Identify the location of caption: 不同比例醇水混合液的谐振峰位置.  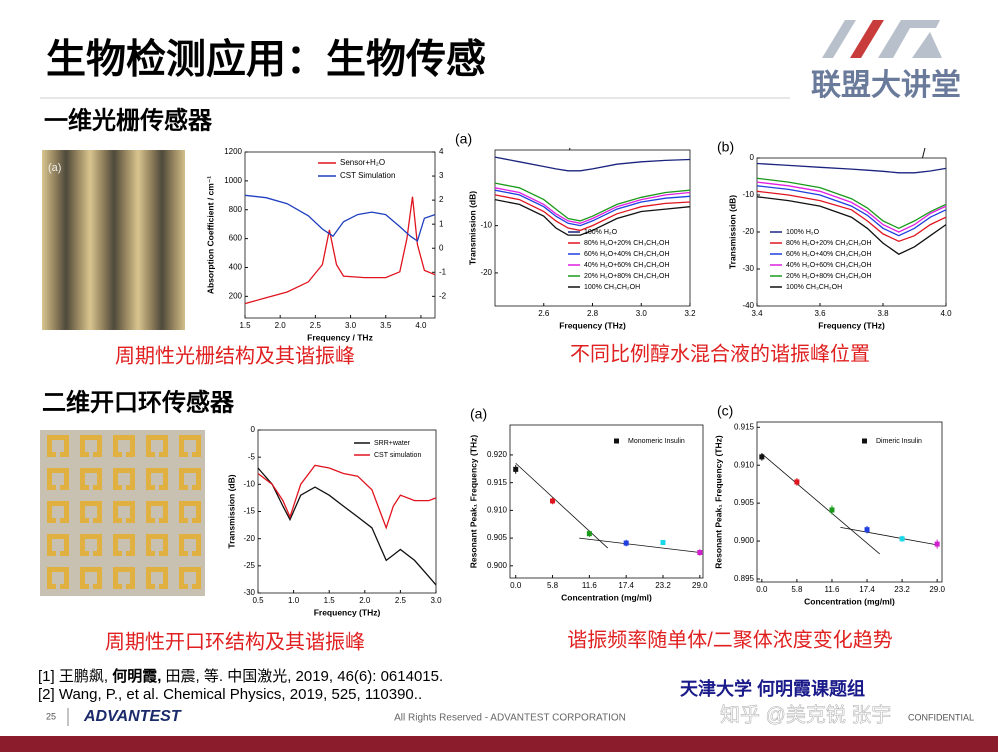
(720, 353).